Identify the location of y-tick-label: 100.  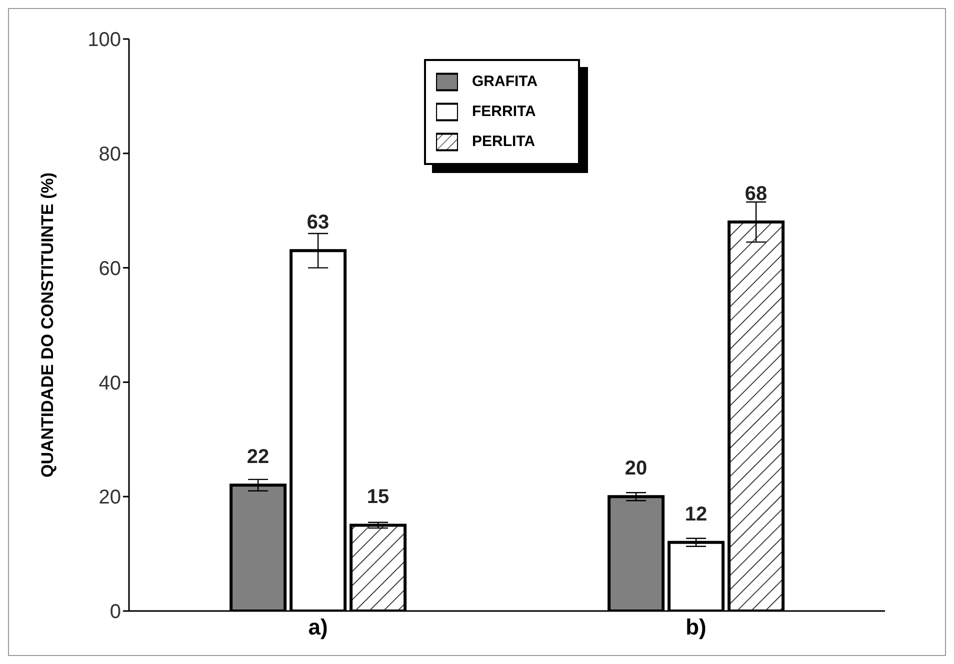
(104, 40).